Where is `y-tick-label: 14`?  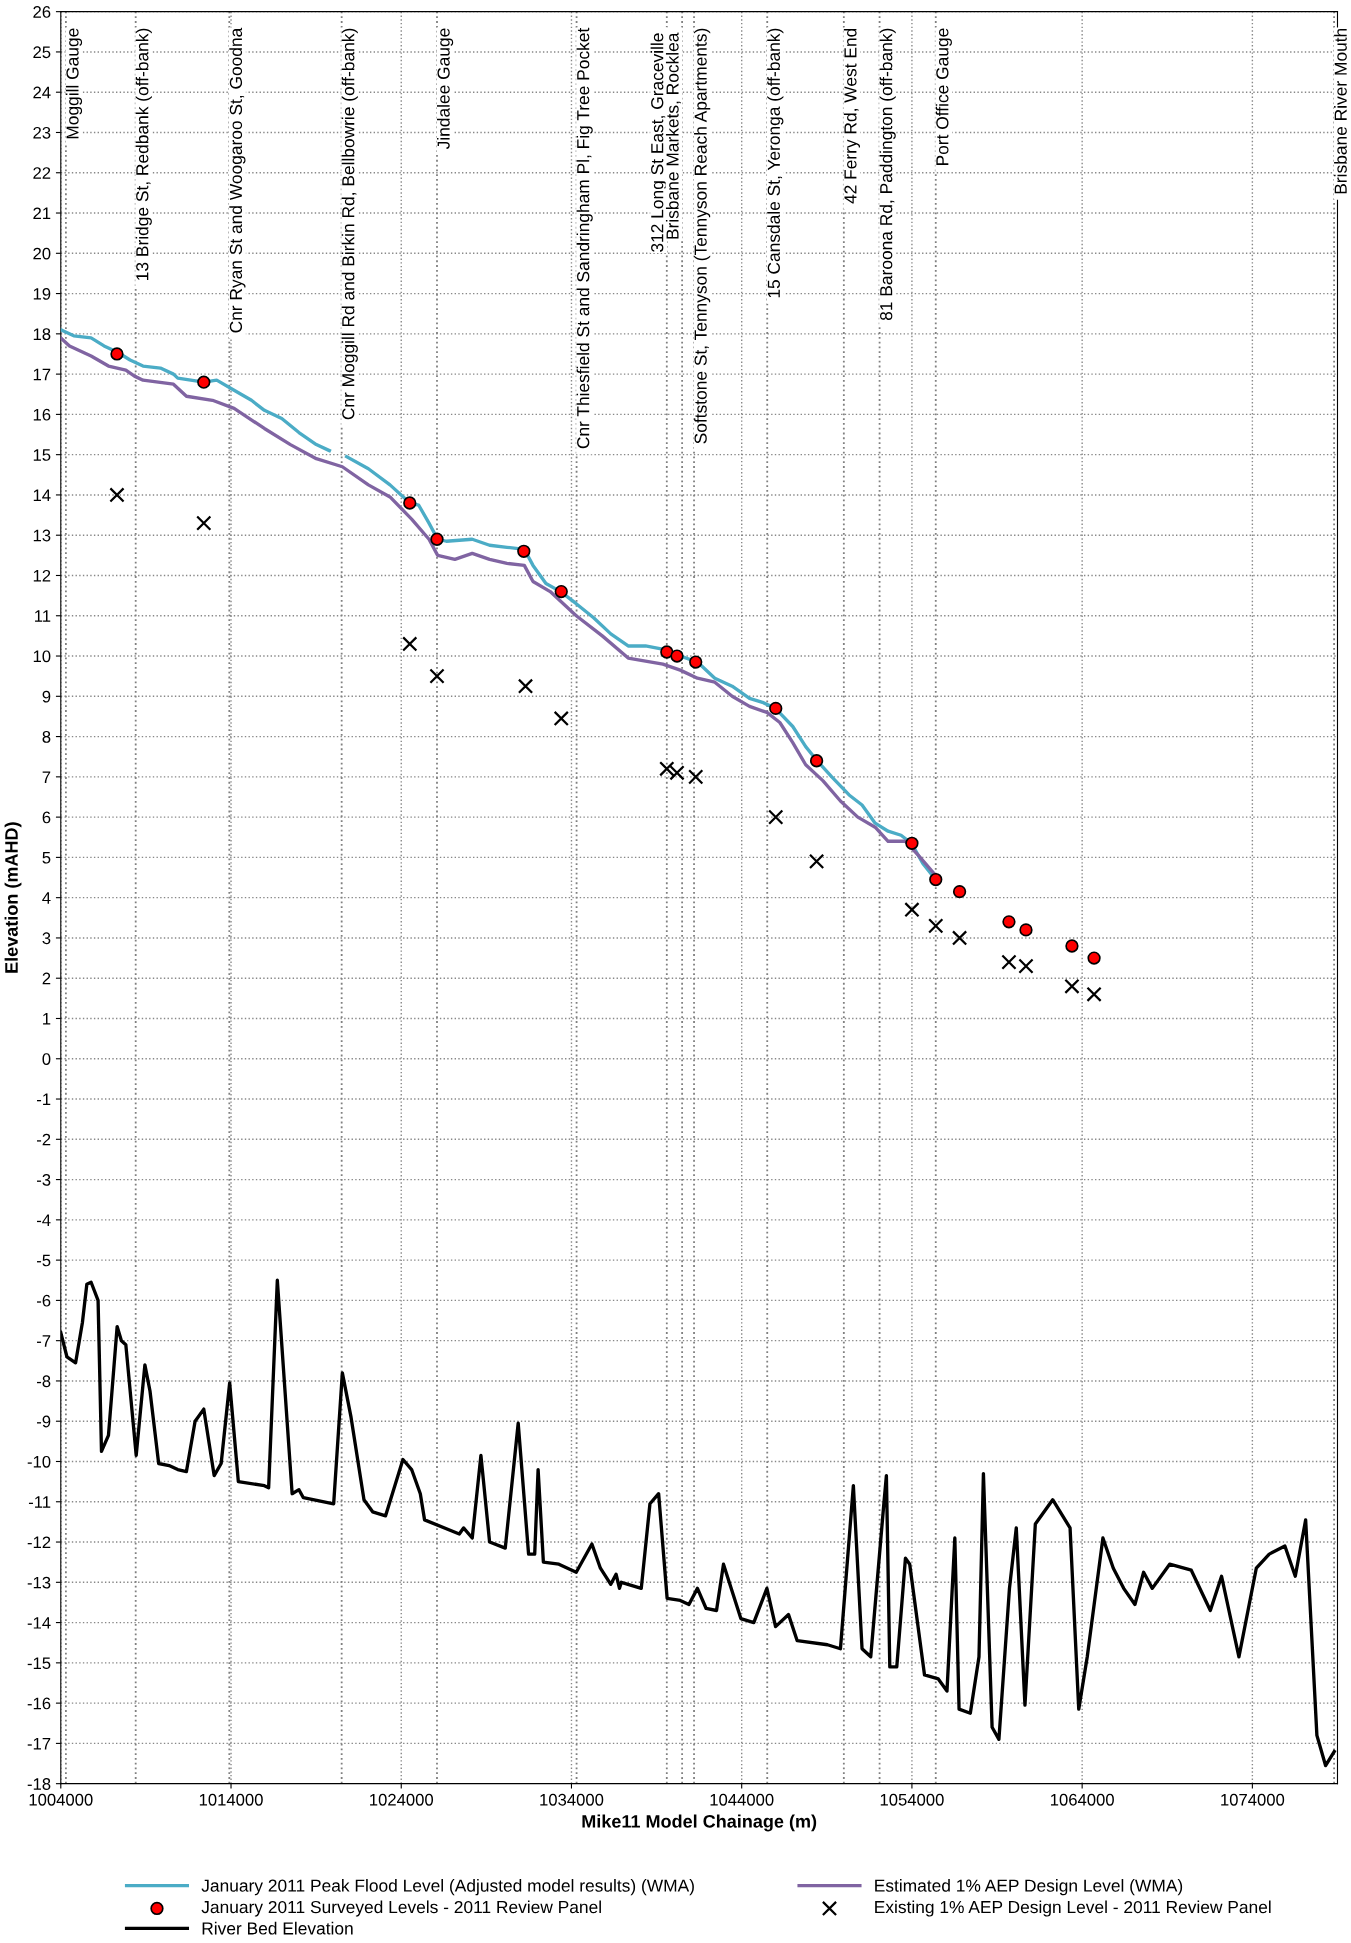 y-tick-label: 14 is located at coordinates (42, 495).